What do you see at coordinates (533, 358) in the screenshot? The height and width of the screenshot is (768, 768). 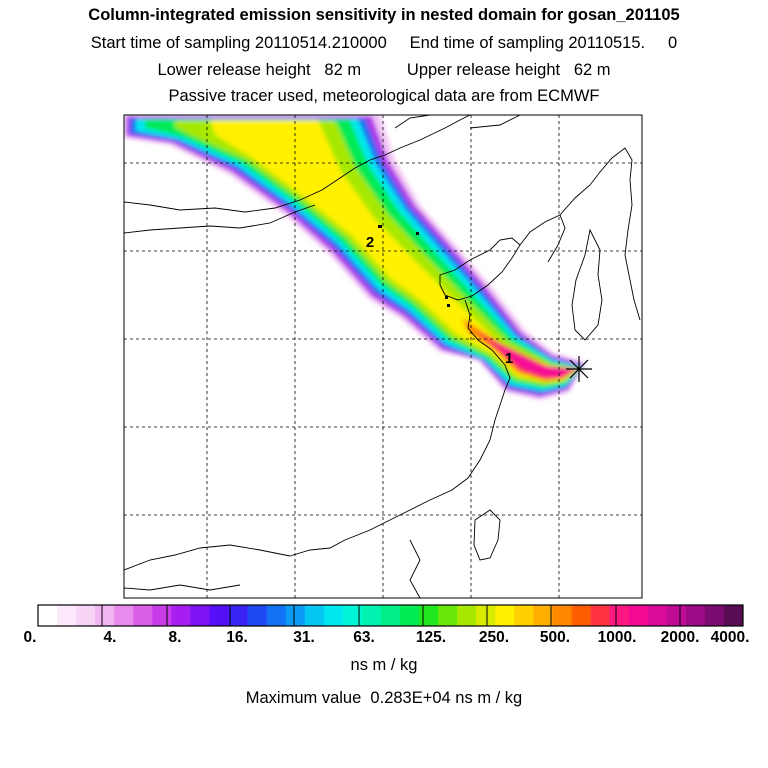 I see `plume-layer-magenta` at bounding box center [533, 358].